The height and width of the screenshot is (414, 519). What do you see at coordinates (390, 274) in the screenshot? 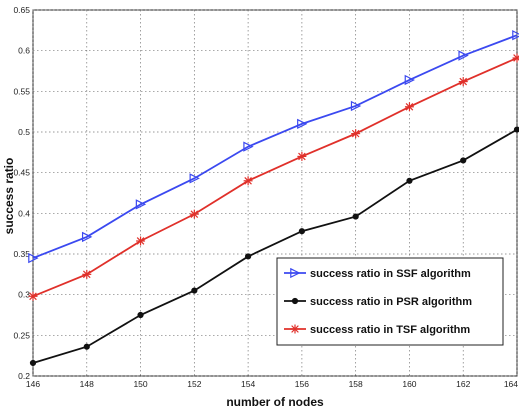
I see `legend-label: success ratio in SSF algorithm` at bounding box center [390, 274].